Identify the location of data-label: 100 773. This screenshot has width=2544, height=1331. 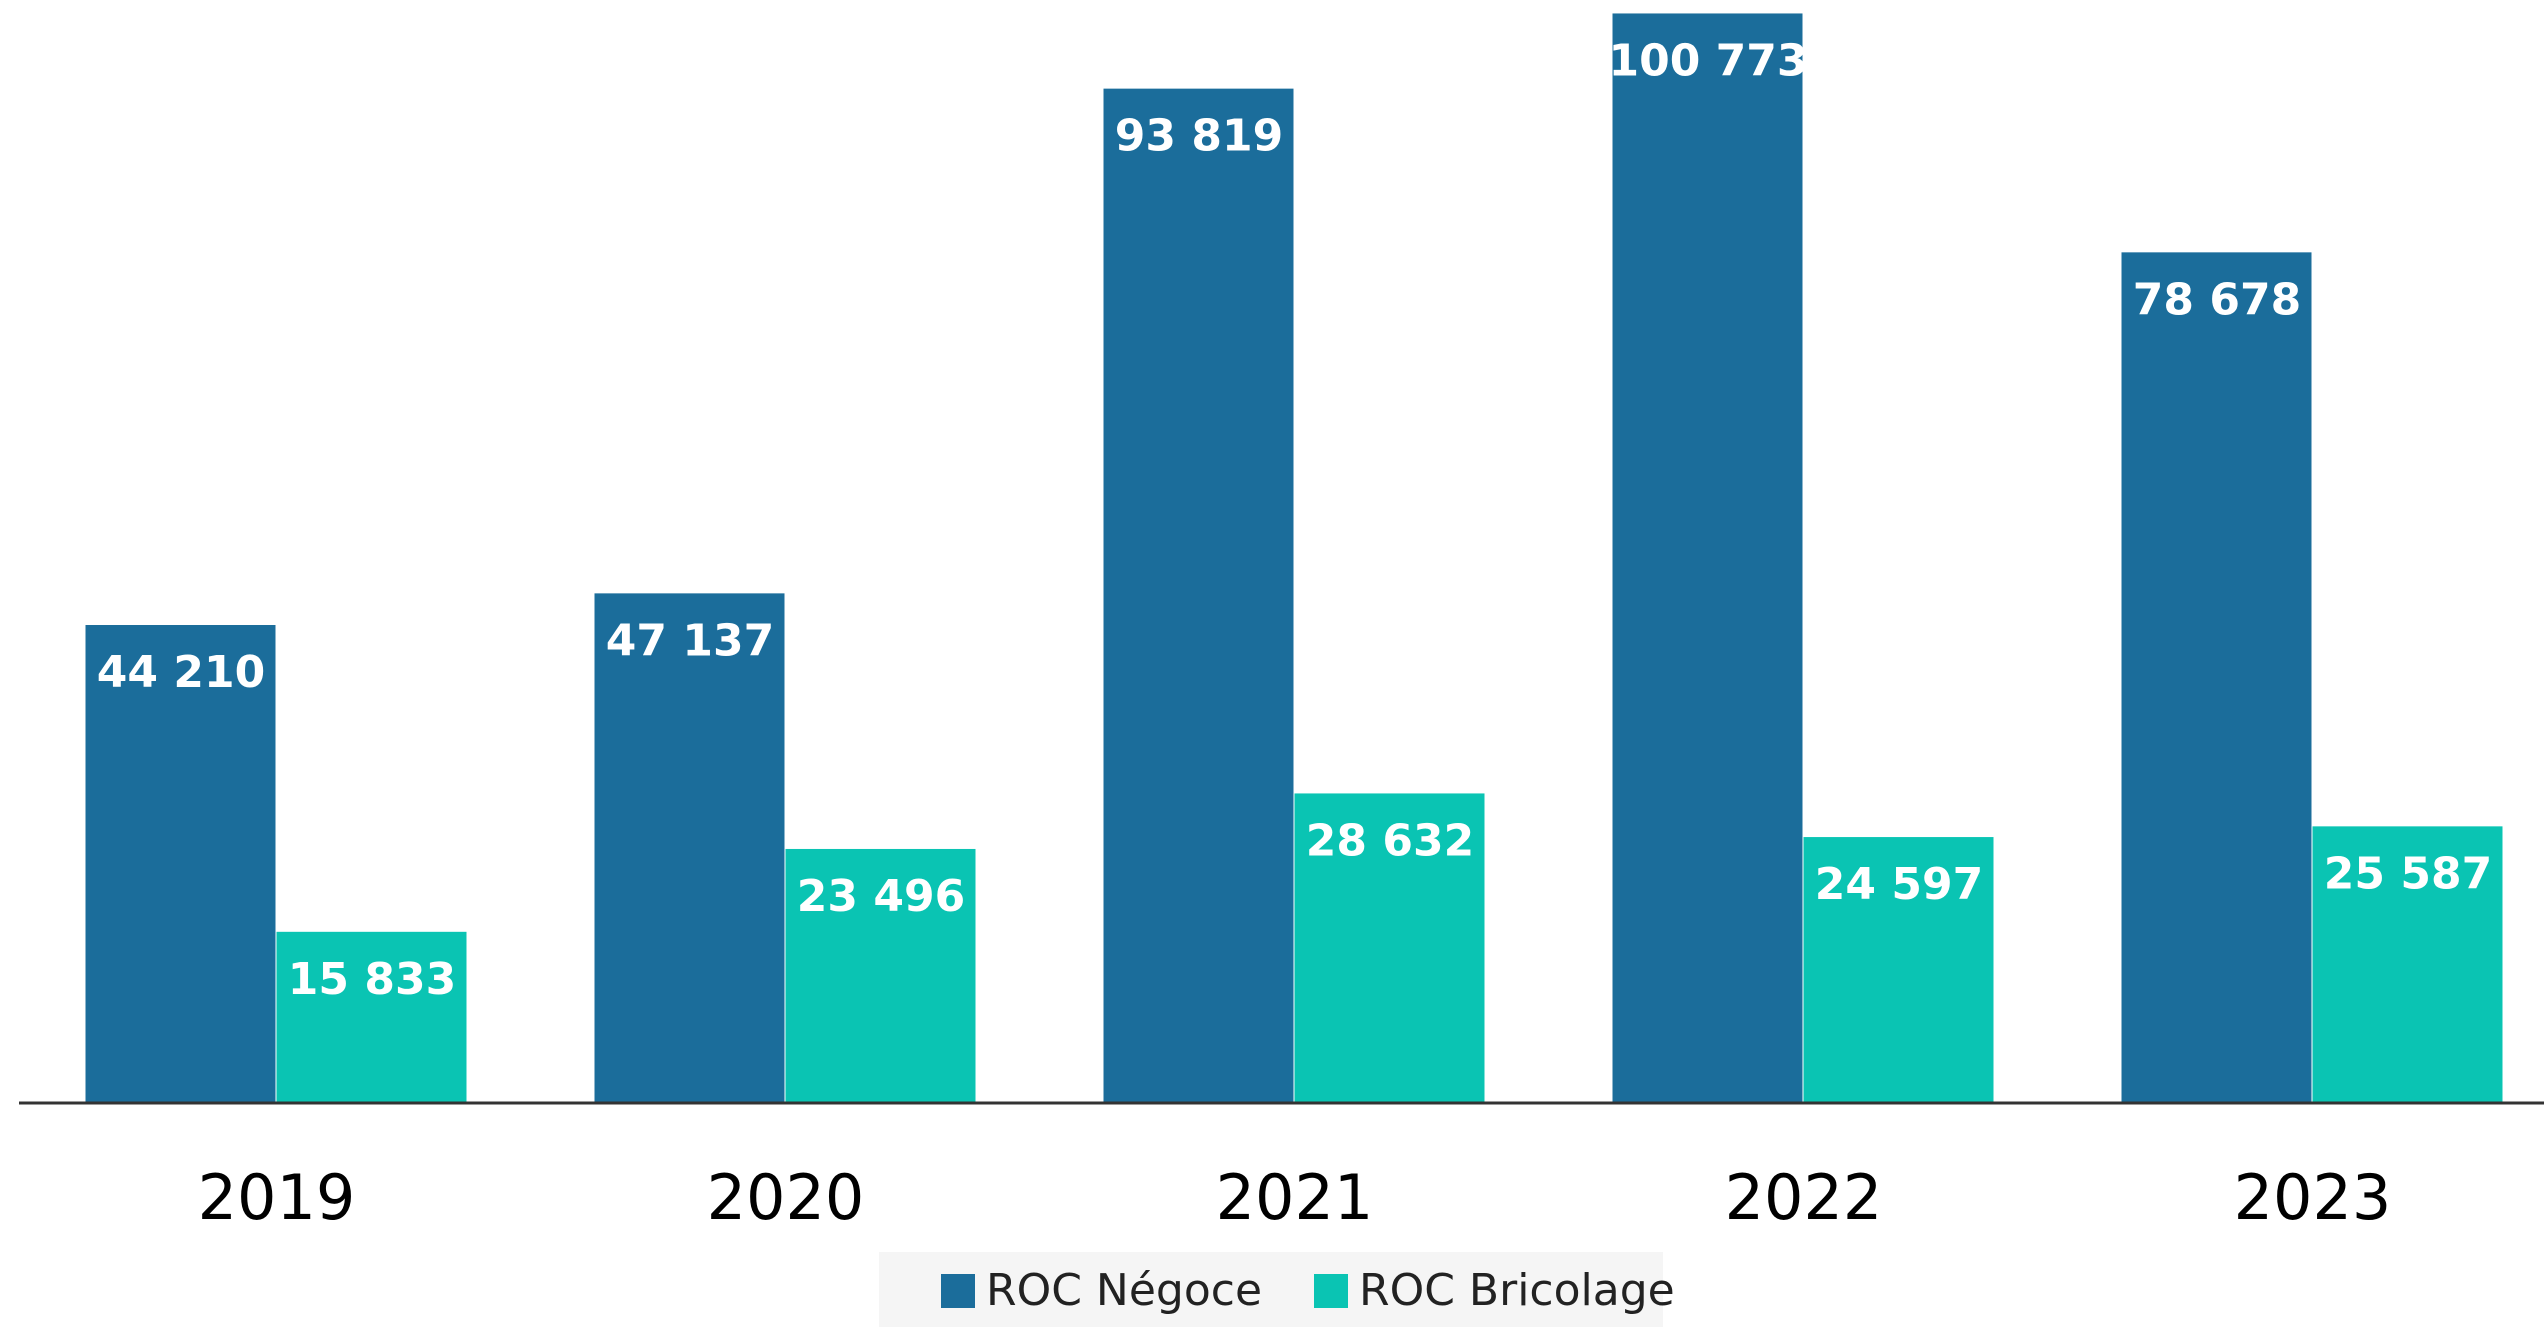
(1707, 60).